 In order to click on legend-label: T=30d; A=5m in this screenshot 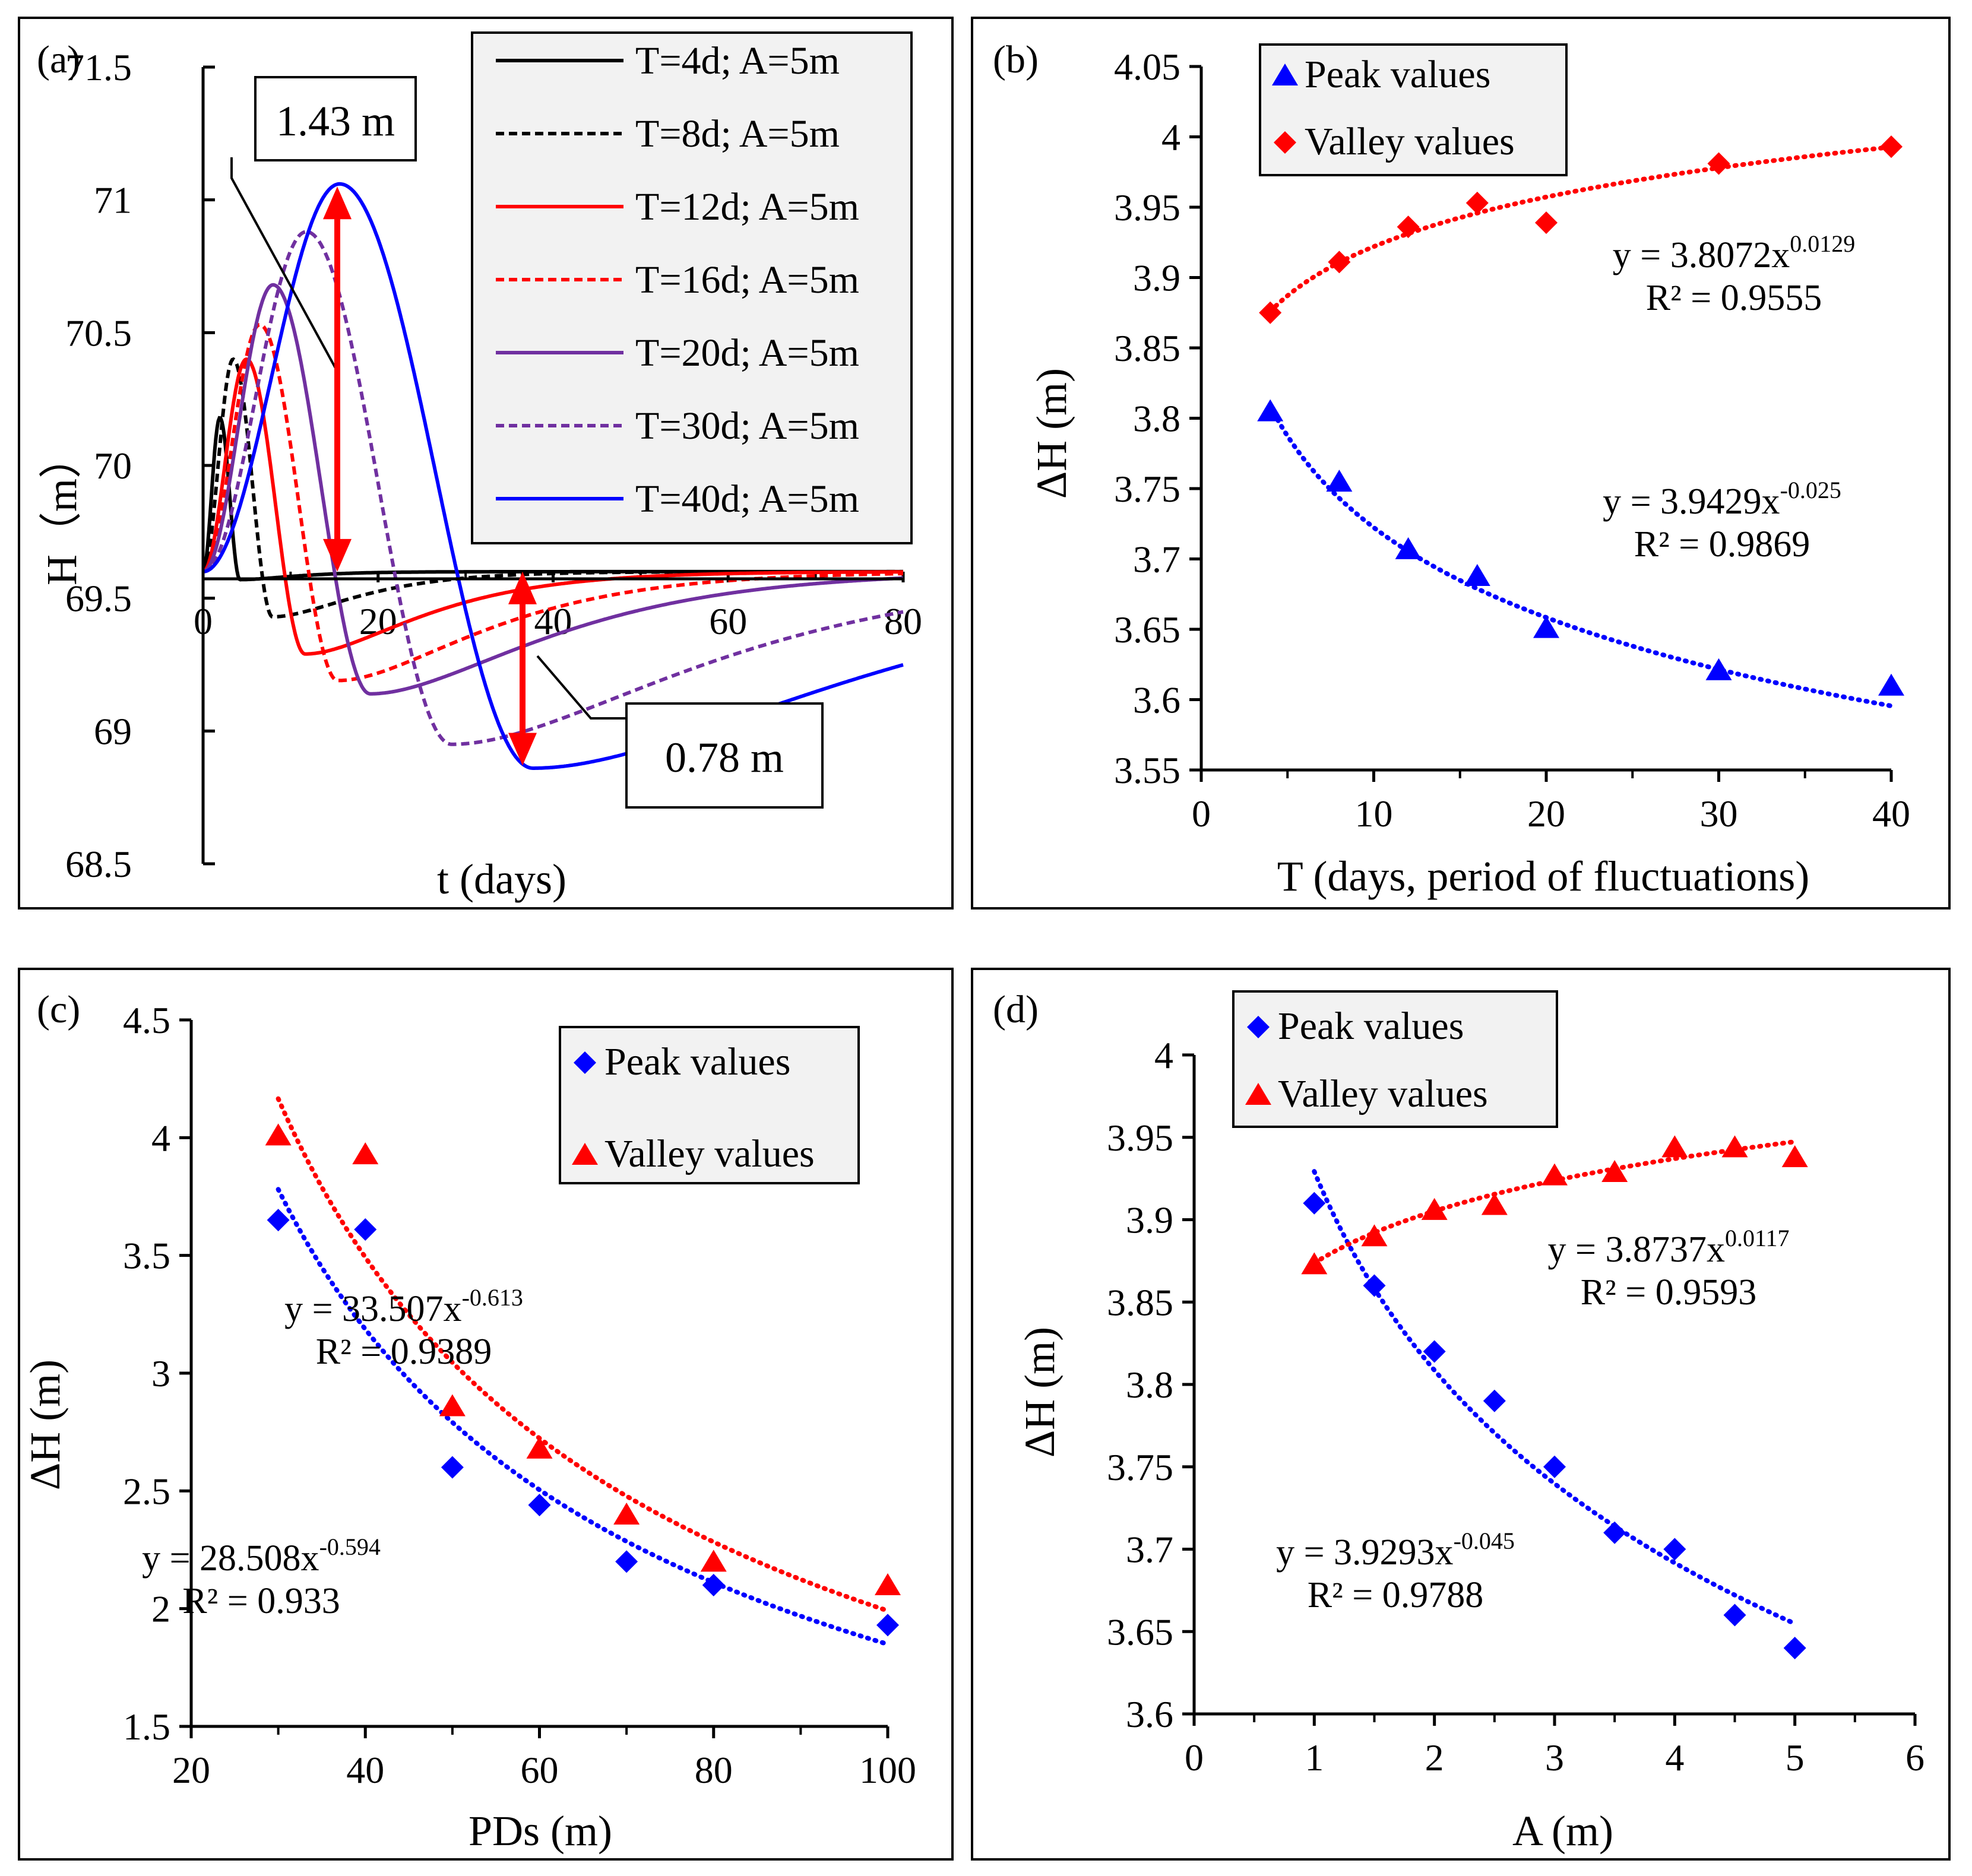, I will do `click(747, 426)`.